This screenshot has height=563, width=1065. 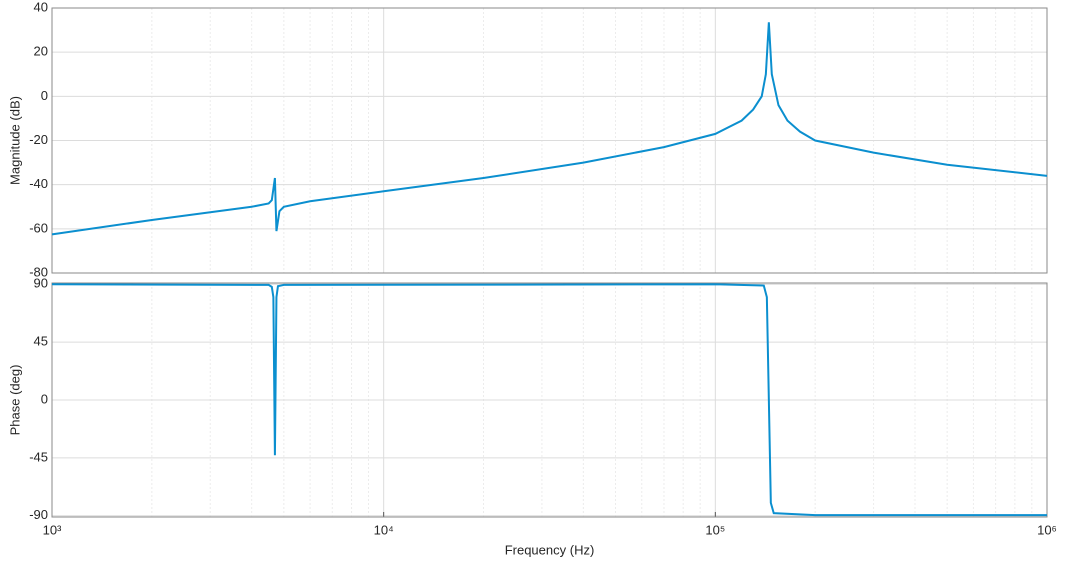 I want to click on y-tick-label: 90, so click(x=41, y=283).